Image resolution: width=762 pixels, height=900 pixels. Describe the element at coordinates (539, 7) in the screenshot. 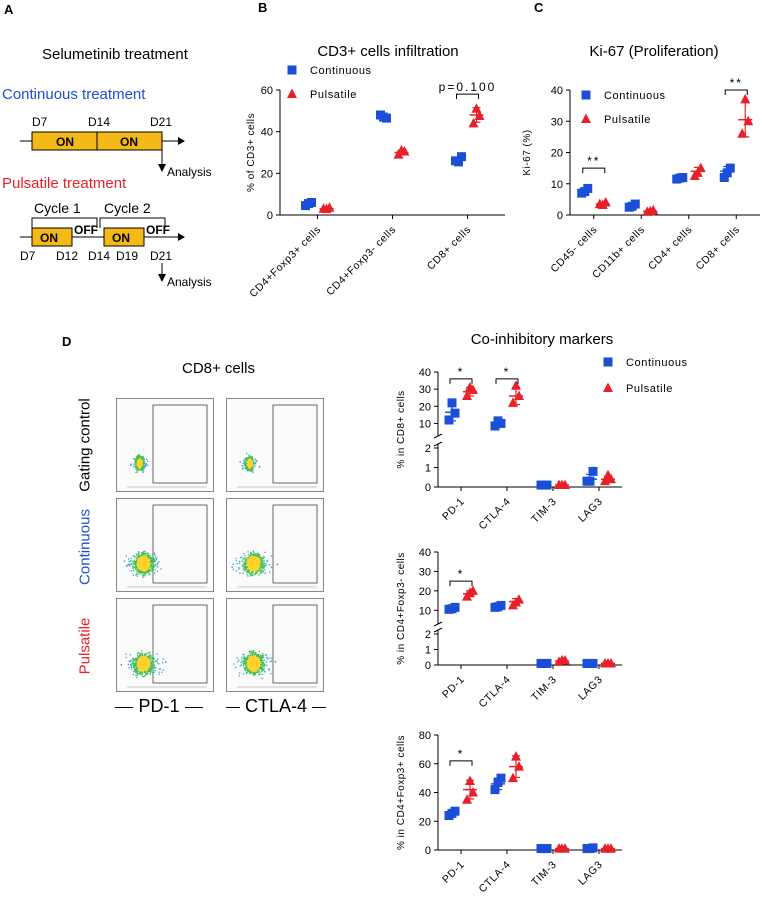

I see `panel-letter: C` at that location.